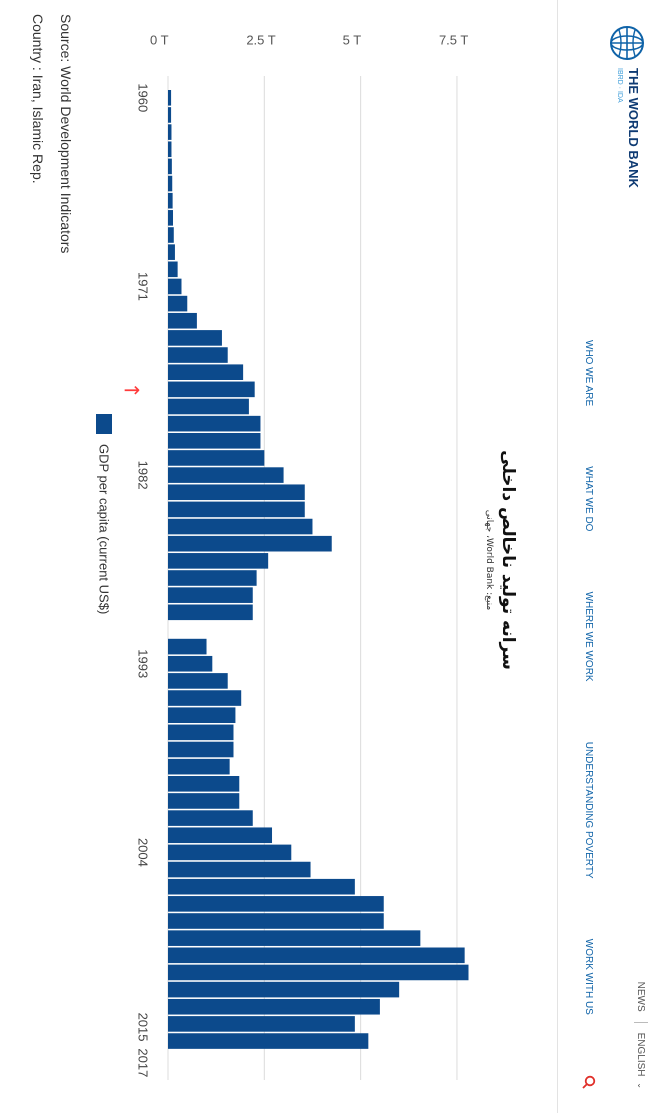 This screenshot has width=668, height=1113. Describe the element at coordinates (159, 40) in the screenshot. I see `y-tick-label: 0 T` at that location.